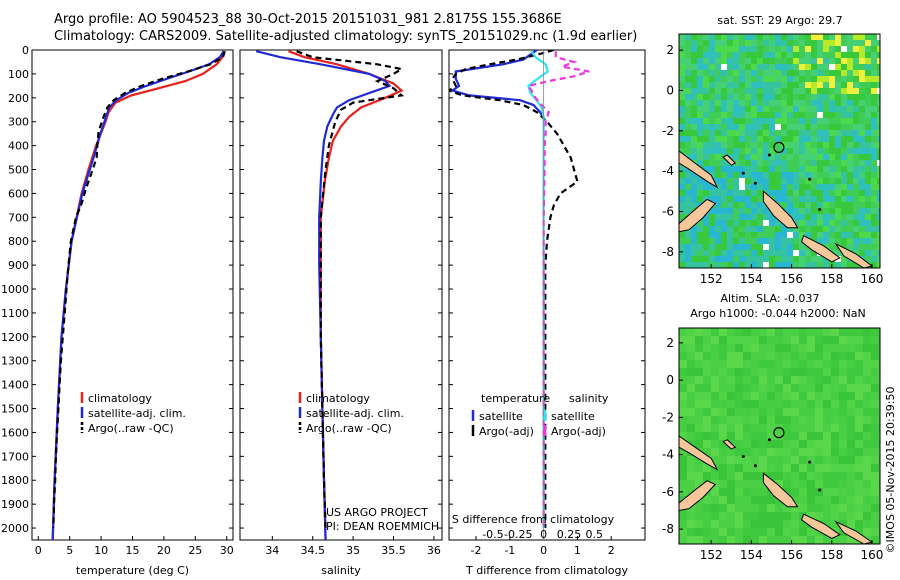  What do you see at coordinates (312, 550) in the screenshot?
I see `salinity-xtick-label: 34.5` at bounding box center [312, 550].